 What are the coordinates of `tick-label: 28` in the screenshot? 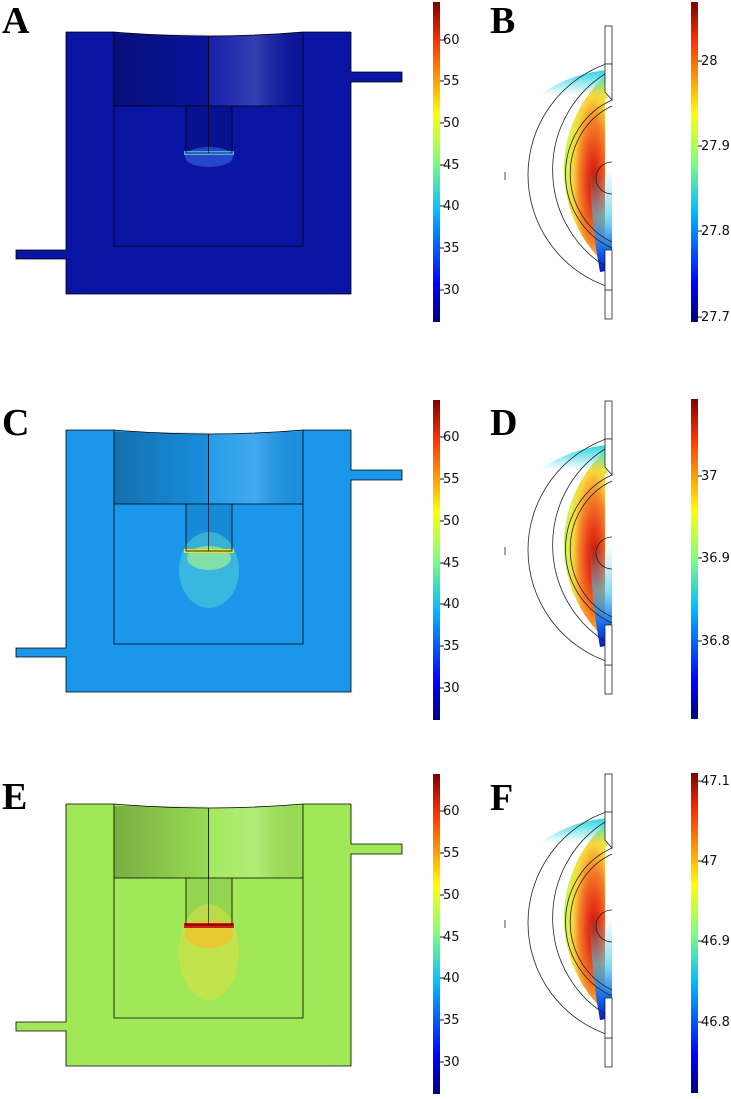 It's located at (709, 61).